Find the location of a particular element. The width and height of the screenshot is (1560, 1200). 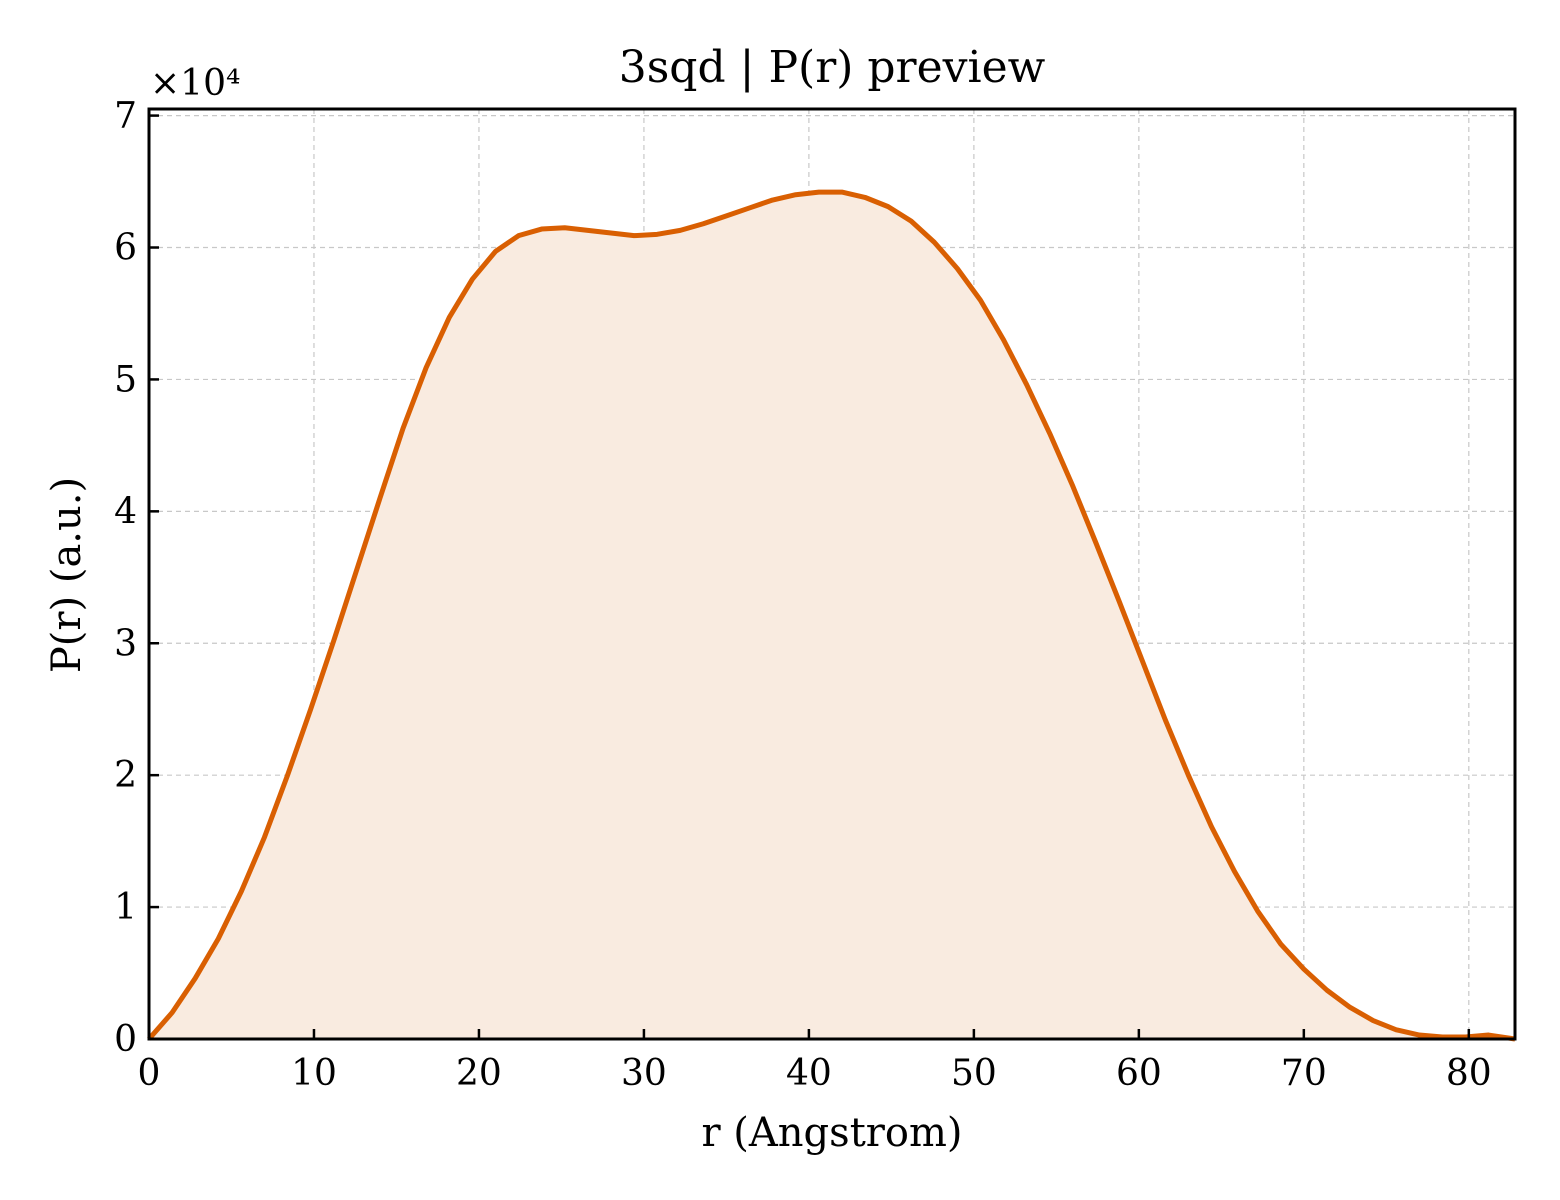

x-tick-label: 40 is located at coordinates (809, 1073).